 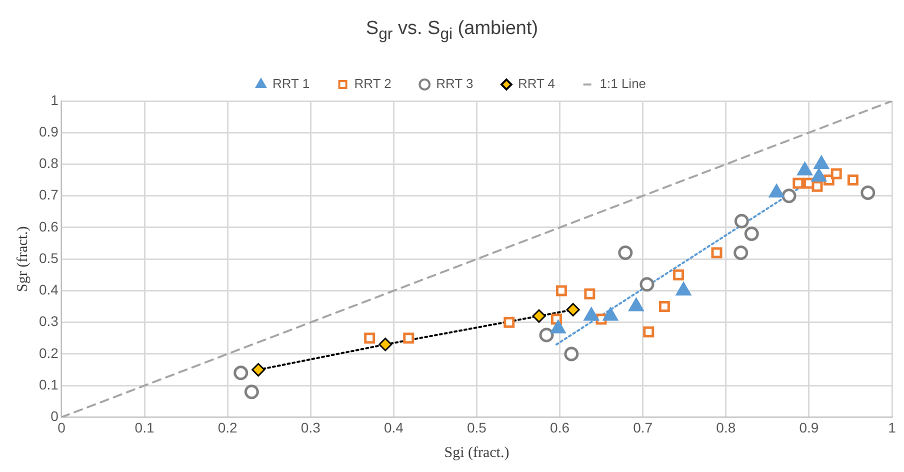 What do you see at coordinates (623, 84) in the screenshot?
I see `legend-label: 1:1 Line` at bounding box center [623, 84].